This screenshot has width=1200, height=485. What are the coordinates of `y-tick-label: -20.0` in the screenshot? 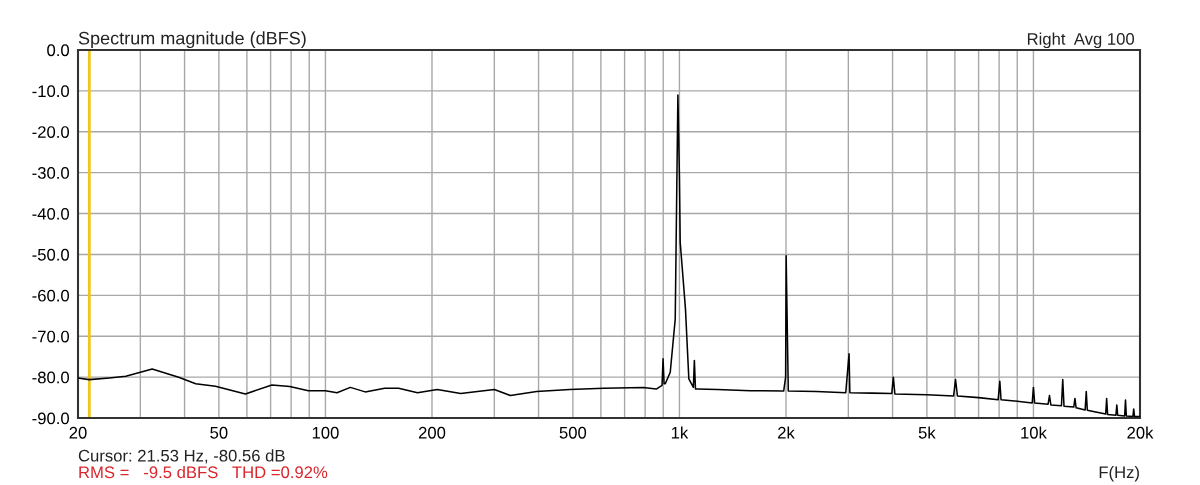 It's located at (51, 132).